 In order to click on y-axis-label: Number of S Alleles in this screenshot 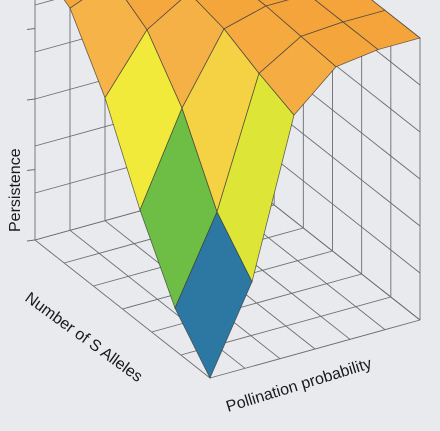, I will do `click(84, 337)`.